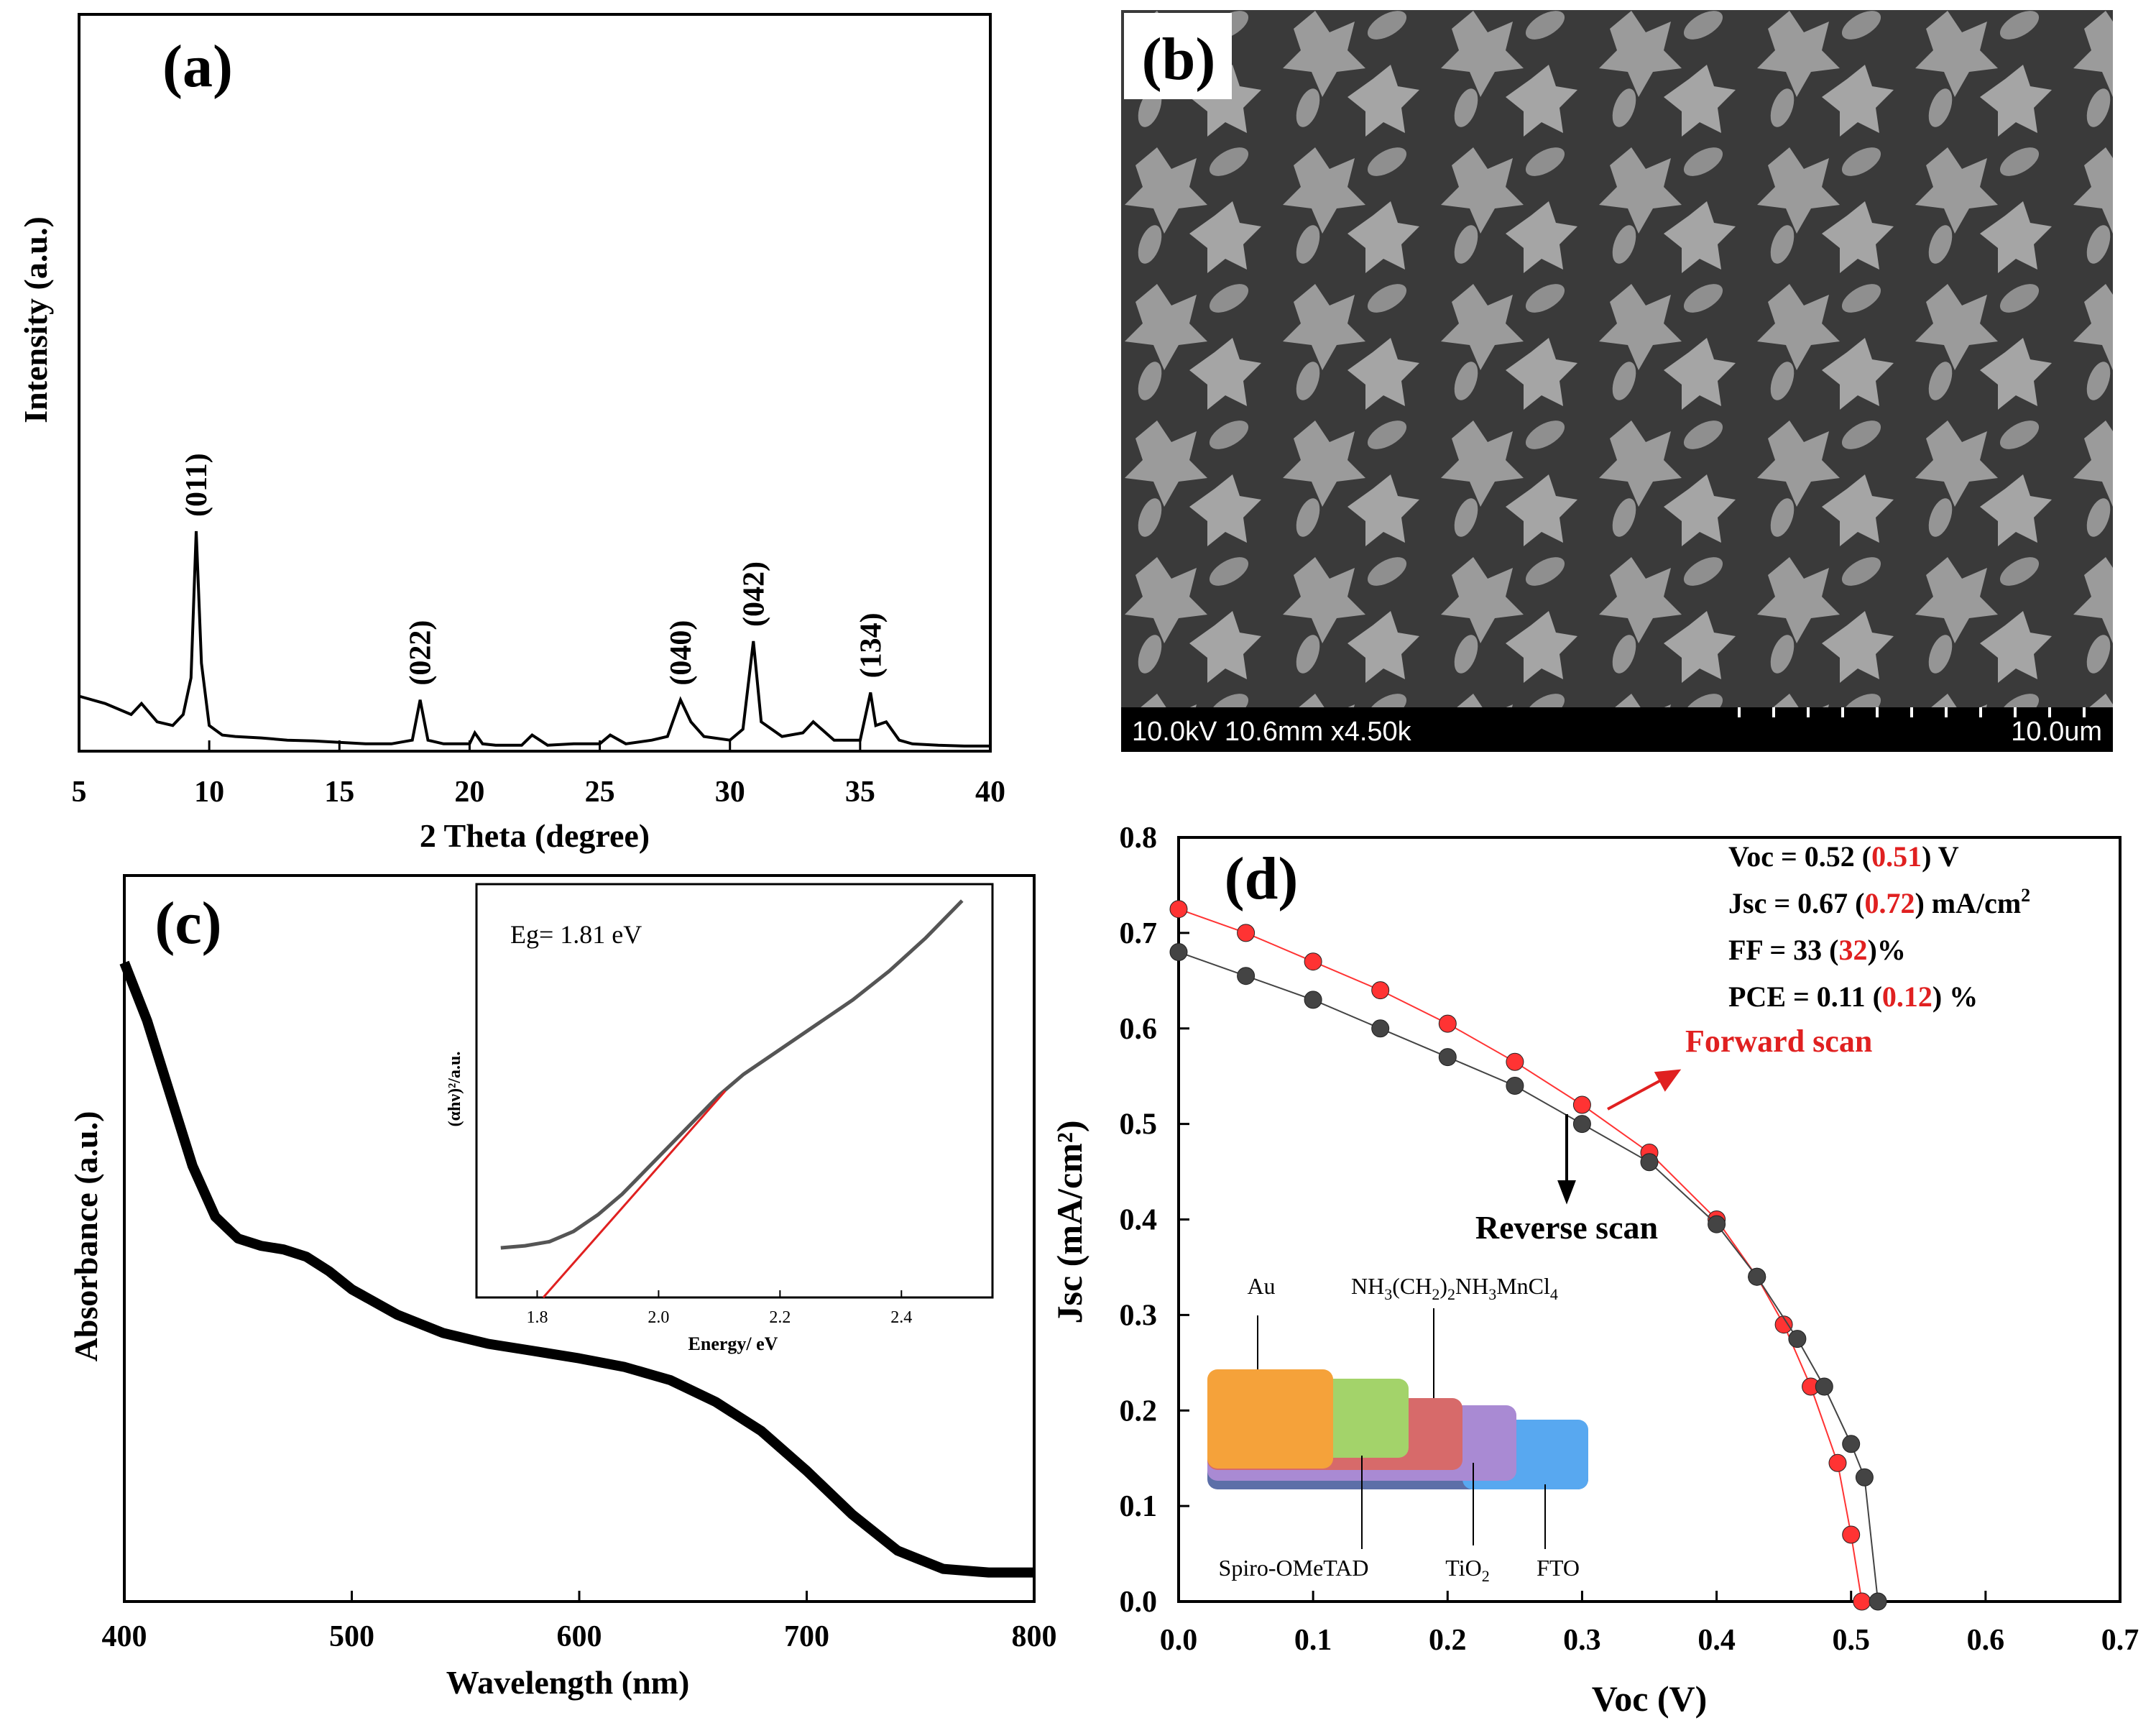 This screenshot has height=1723, width=2156. What do you see at coordinates (990, 792) in the screenshot?
I see `x-tick-label-a-7: 40` at bounding box center [990, 792].